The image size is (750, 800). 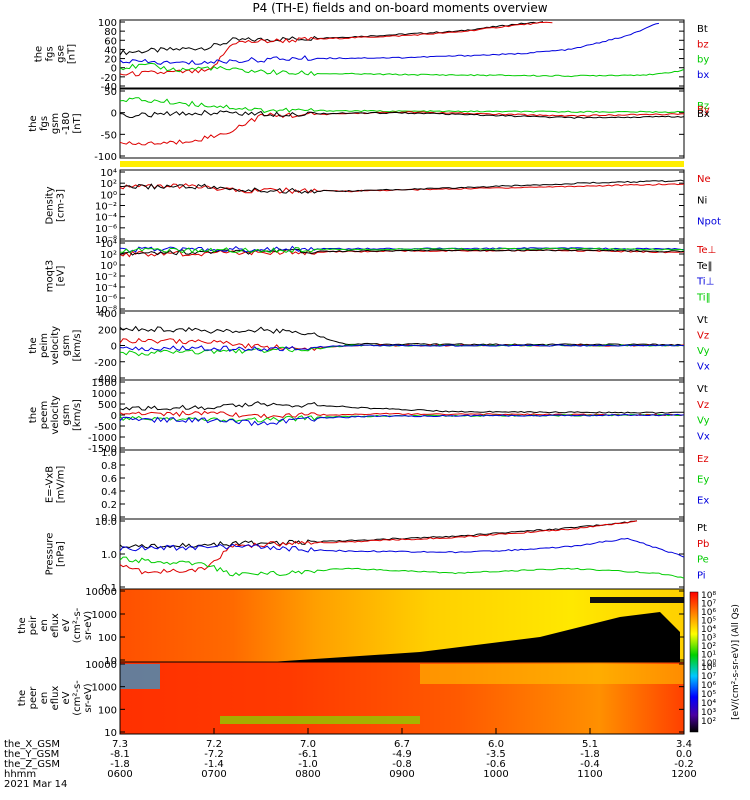 I want to click on y-axis-label: peer, so click(x=33, y=698).